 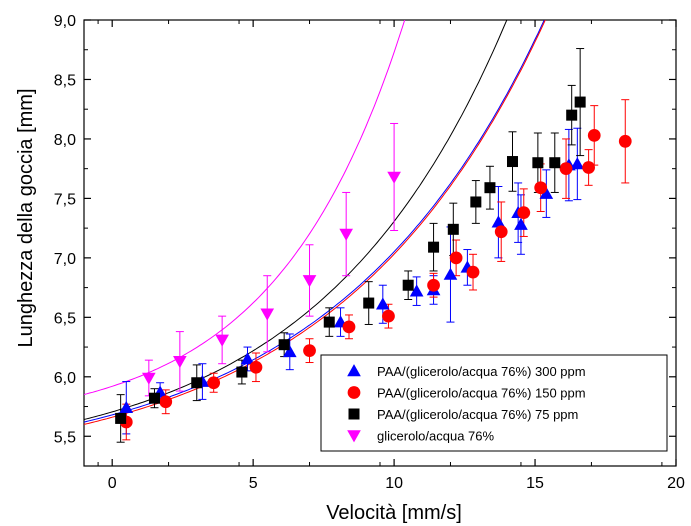 What do you see at coordinates (65, 140) in the screenshot?
I see `y-tick-label: 8,0` at bounding box center [65, 140].